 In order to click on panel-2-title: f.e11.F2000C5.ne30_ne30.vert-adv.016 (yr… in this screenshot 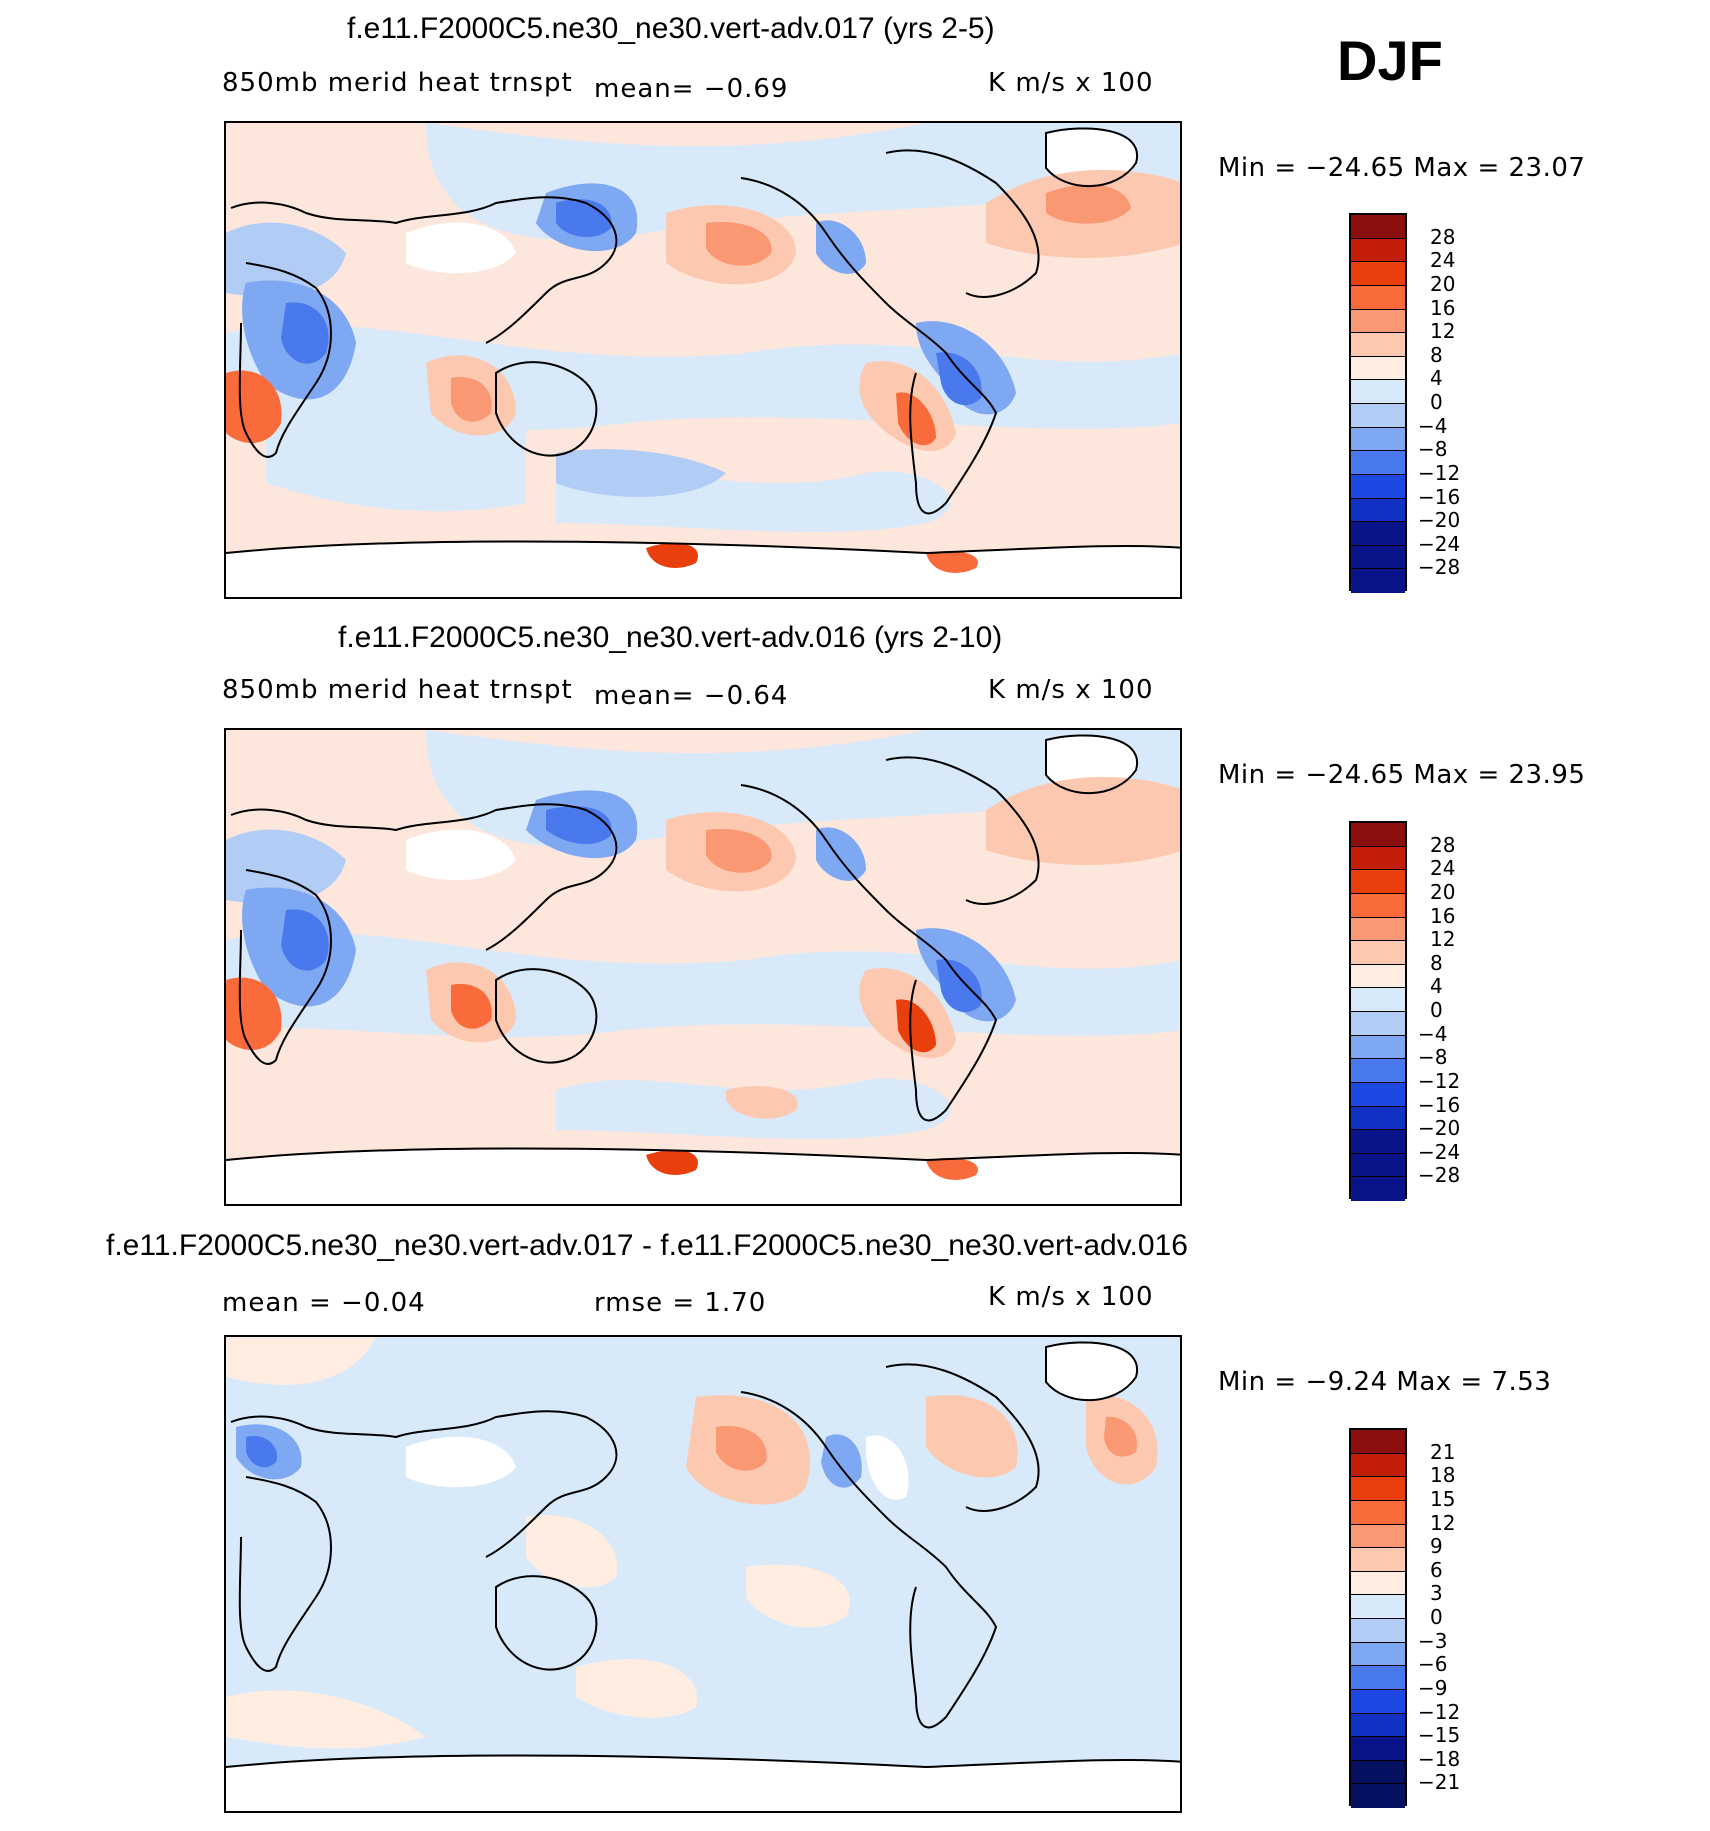, I will do `click(670, 637)`.